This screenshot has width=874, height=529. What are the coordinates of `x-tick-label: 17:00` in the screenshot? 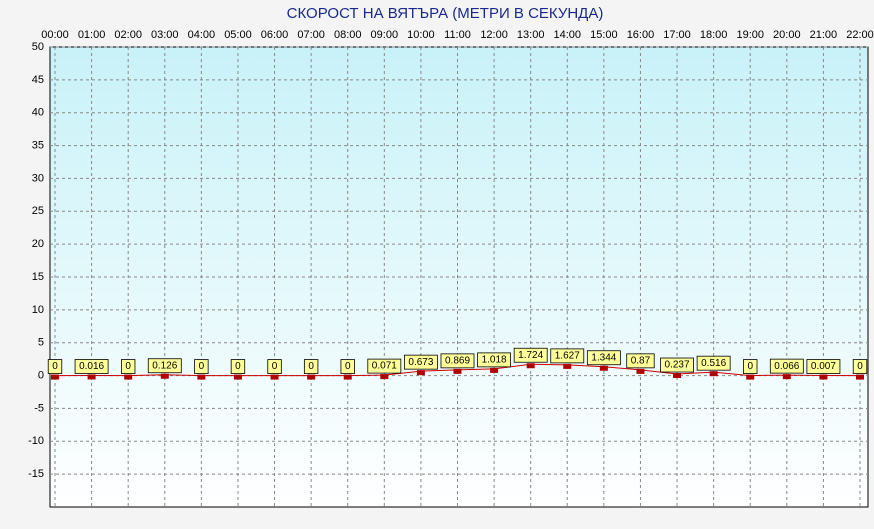 It's located at (677, 35).